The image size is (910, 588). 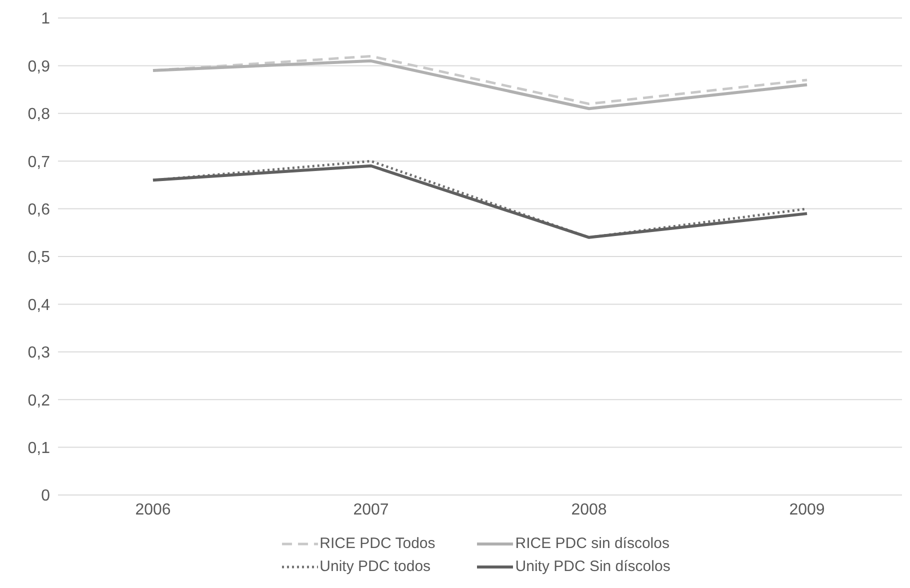 I want to click on y-tick-label: 0, so click(x=45, y=496).